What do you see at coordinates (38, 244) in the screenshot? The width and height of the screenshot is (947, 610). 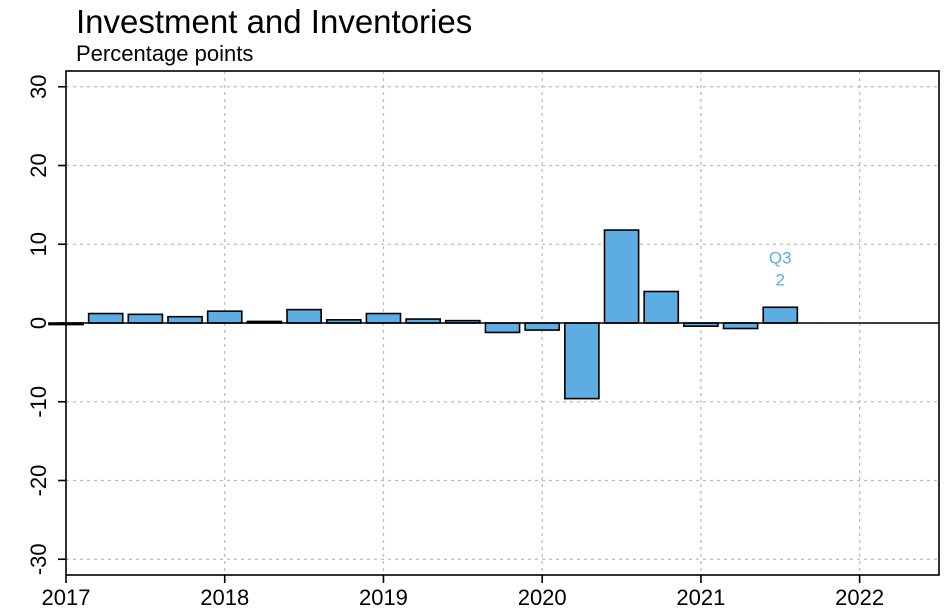 I see `y-tick-label: 10` at bounding box center [38, 244].